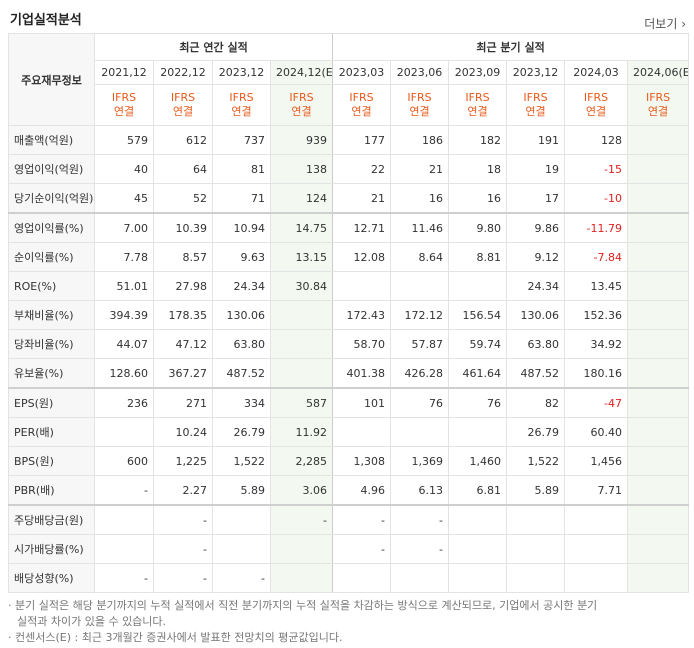  Describe the element at coordinates (241, 286) in the screenshot. I see `value-cell: 24.34` at that location.